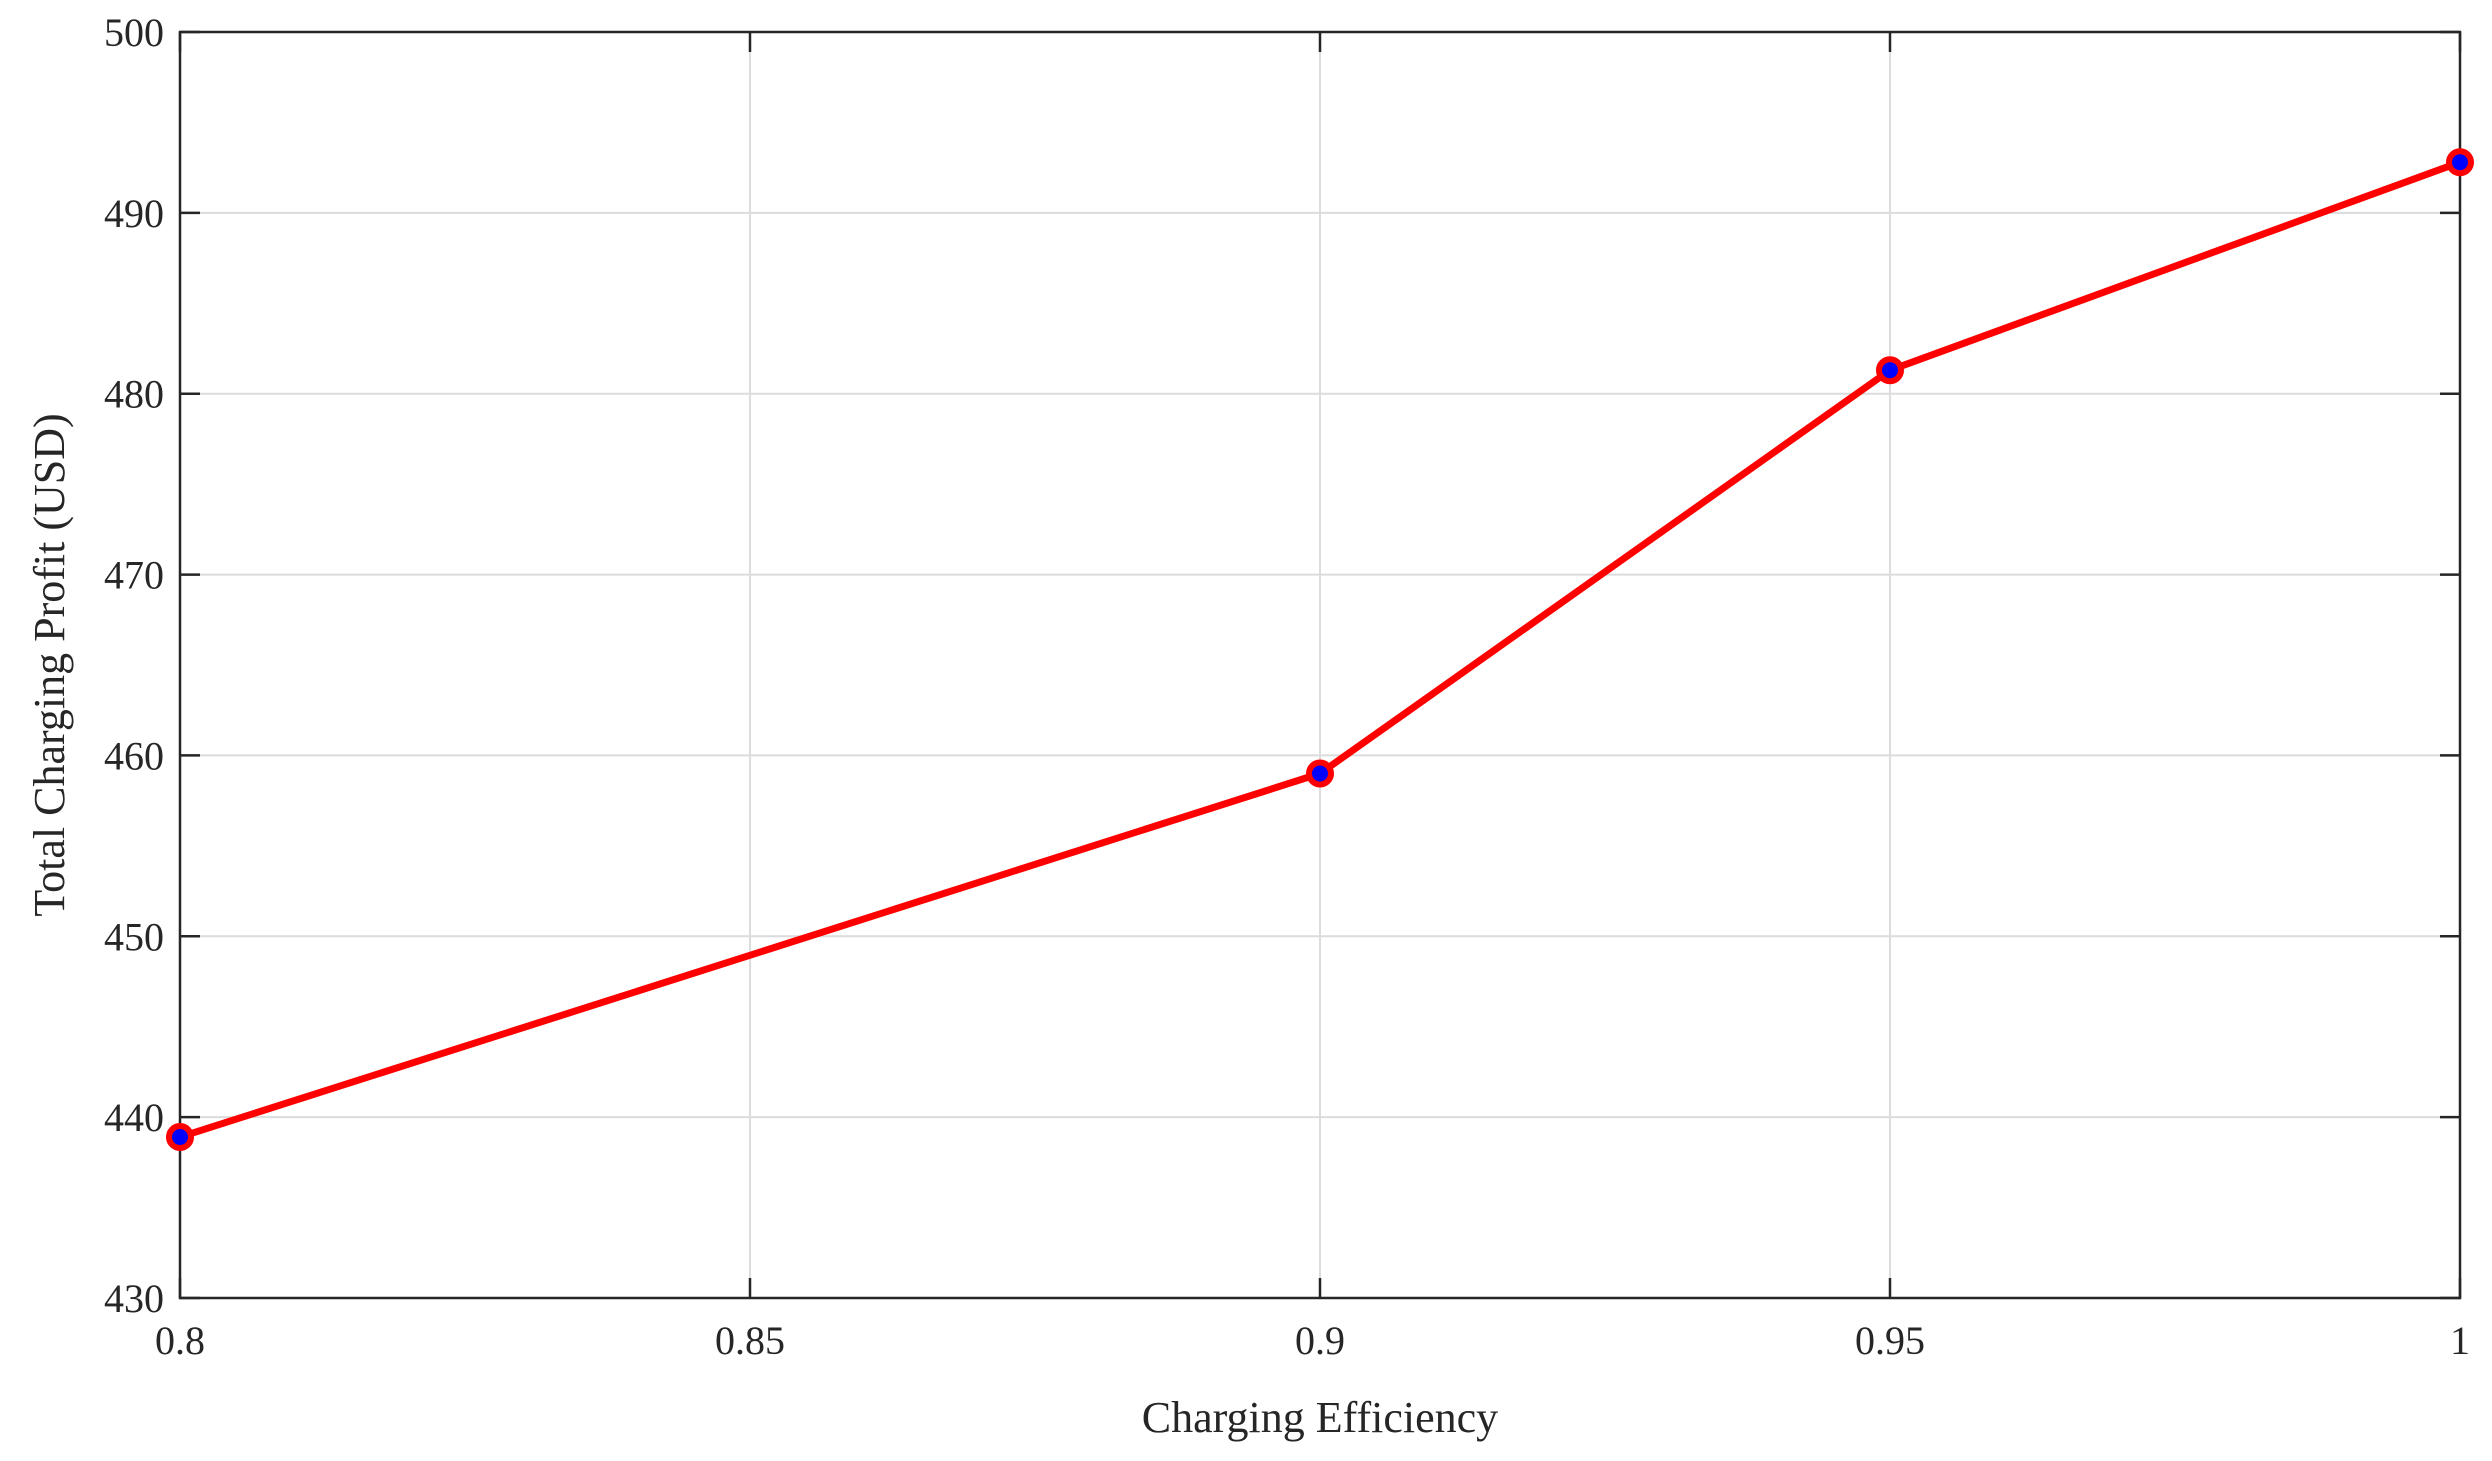 This screenshot has width=2492, height=1461. I want to click on y-axis-title: Total Charging Profit (USD), so click(49, 664).